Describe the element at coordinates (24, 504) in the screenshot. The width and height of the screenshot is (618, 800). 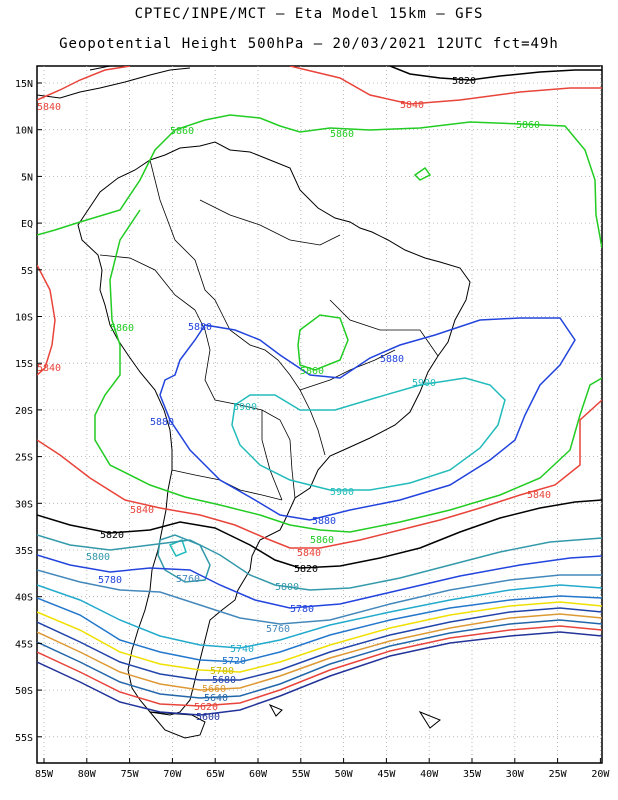
I see `lat-label: 30S` at that location.